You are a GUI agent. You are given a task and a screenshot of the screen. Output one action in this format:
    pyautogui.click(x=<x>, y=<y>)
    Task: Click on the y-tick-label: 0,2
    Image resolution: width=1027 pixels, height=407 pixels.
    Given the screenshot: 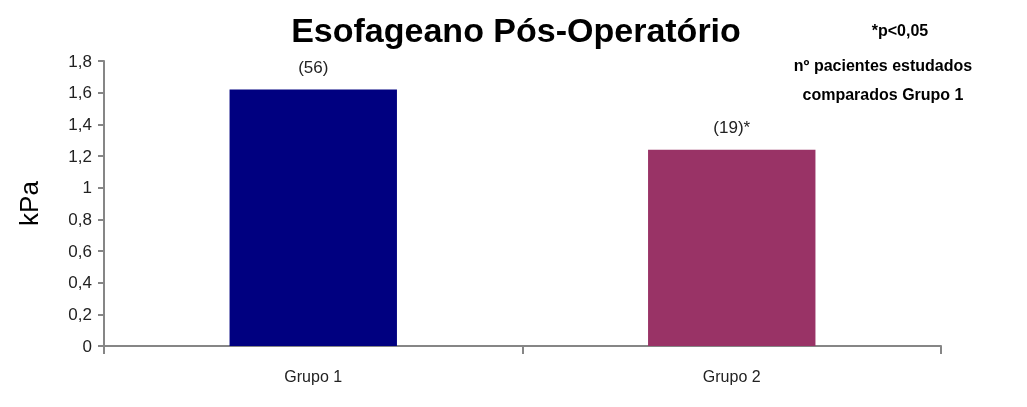 What is the action you would take?
    pyautogui.click(x=80, y=314)
    